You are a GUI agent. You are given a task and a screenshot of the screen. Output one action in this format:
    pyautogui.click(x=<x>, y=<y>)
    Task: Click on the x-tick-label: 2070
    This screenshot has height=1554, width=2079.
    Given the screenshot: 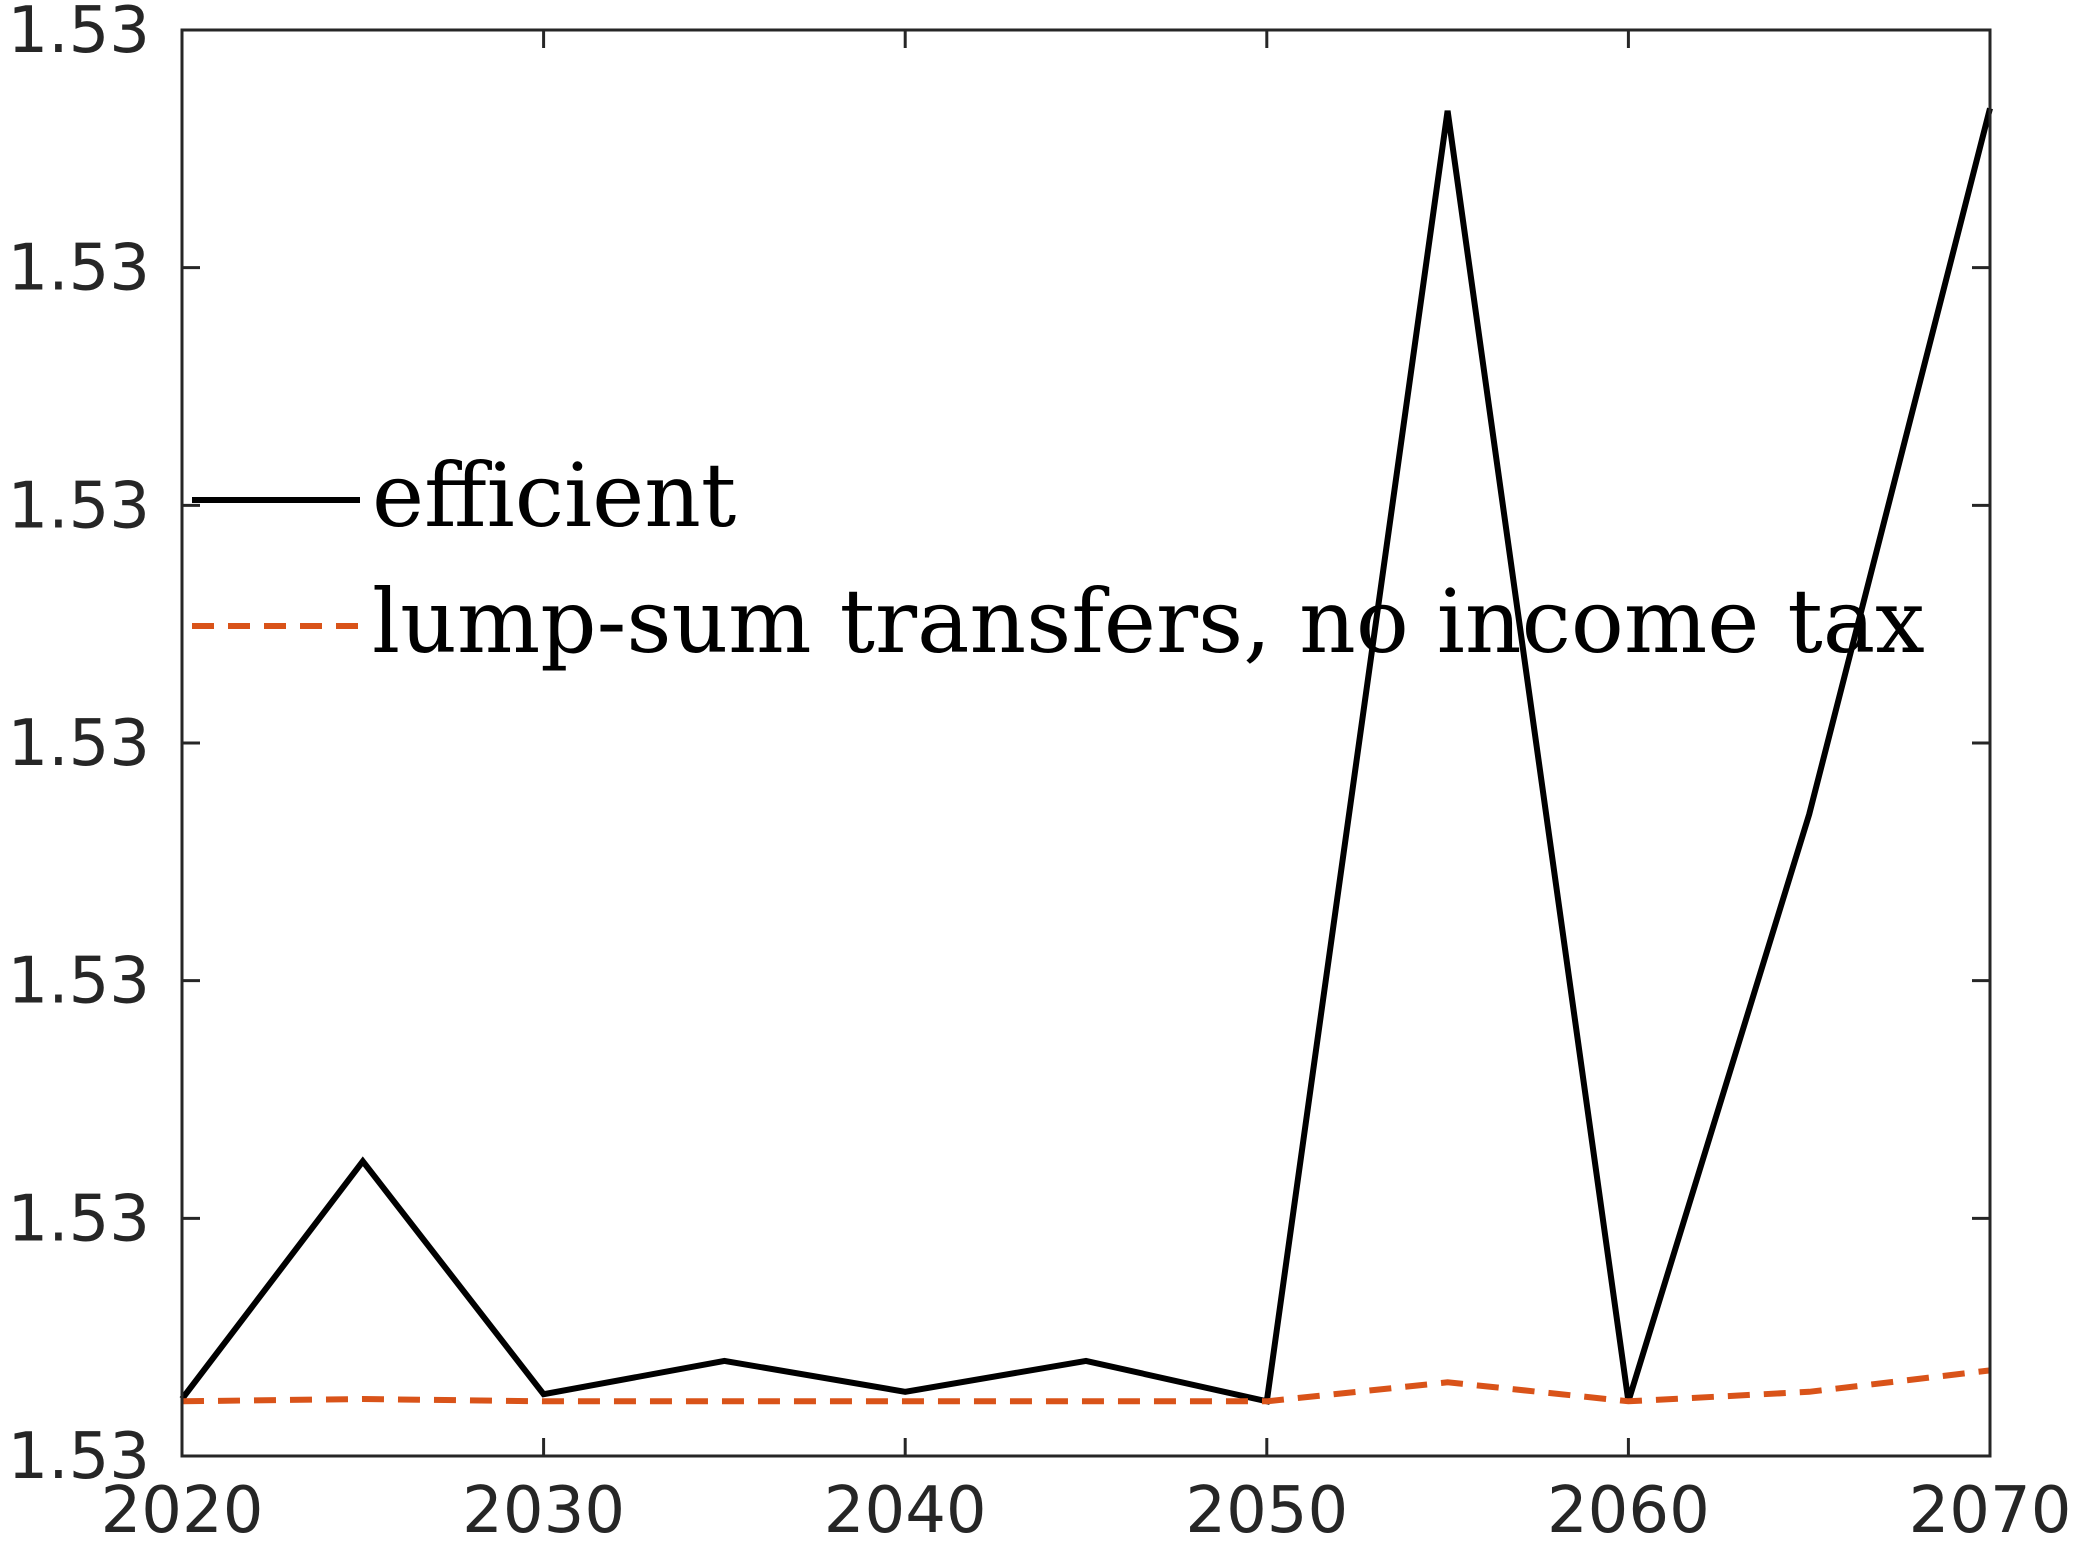 What is the action you would take?
    pyautogui.click(x=1990, y=1511)
    